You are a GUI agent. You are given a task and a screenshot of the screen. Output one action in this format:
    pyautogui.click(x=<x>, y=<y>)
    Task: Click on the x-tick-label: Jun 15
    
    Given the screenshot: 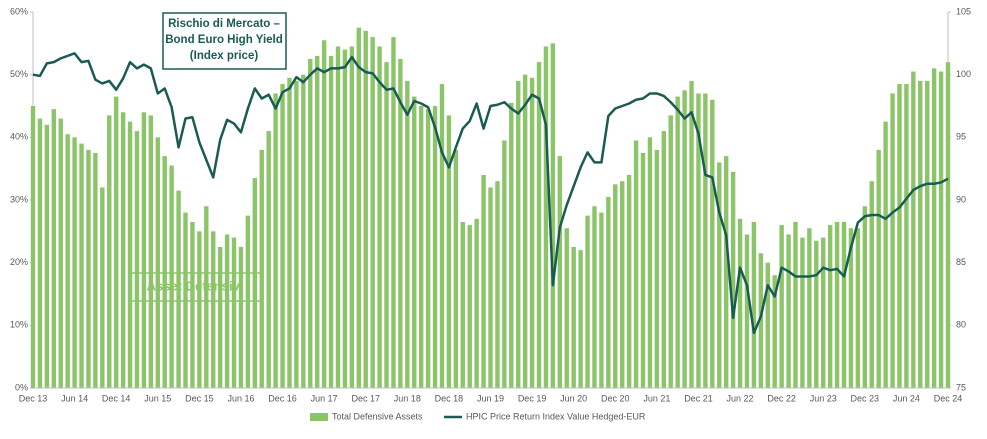 What is the action you would take?
    pyautogui.click(x=157, y=398)
    